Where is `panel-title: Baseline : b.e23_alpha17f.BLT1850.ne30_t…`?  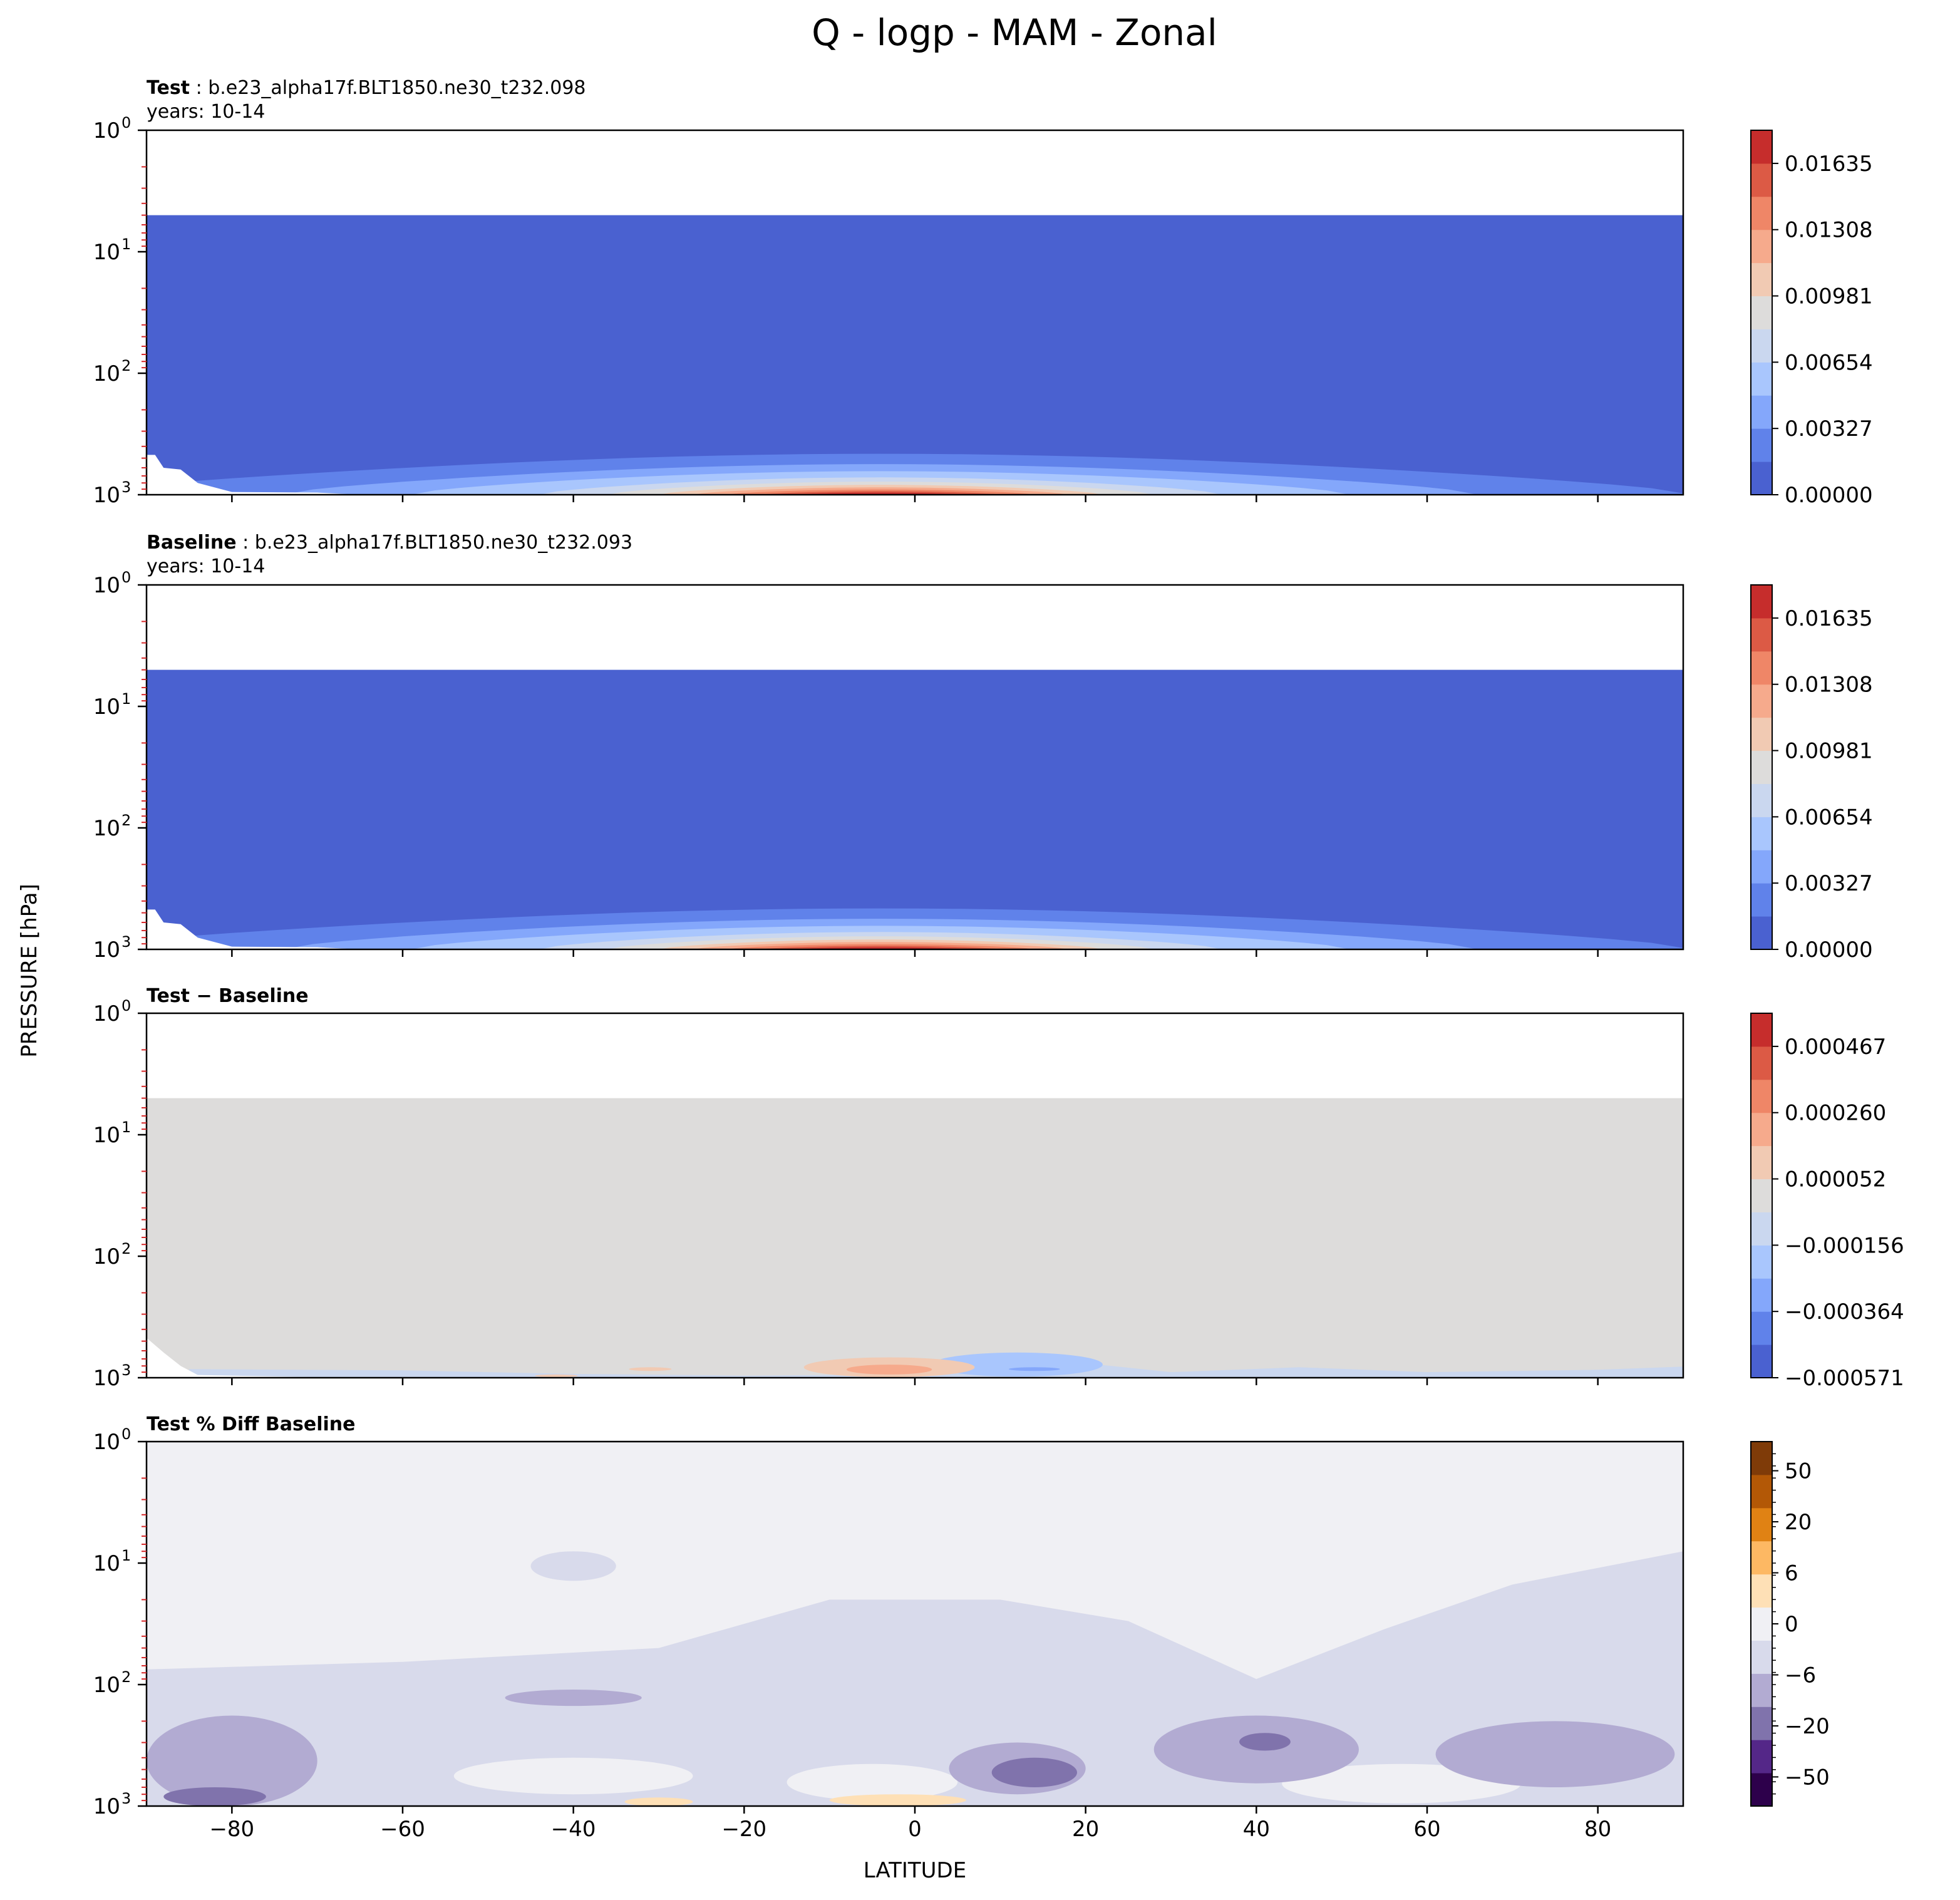 panel-title: Baseline : b.e23_alpha17f.BLT1850.ne30_t… is located at coordinates (389, 543).